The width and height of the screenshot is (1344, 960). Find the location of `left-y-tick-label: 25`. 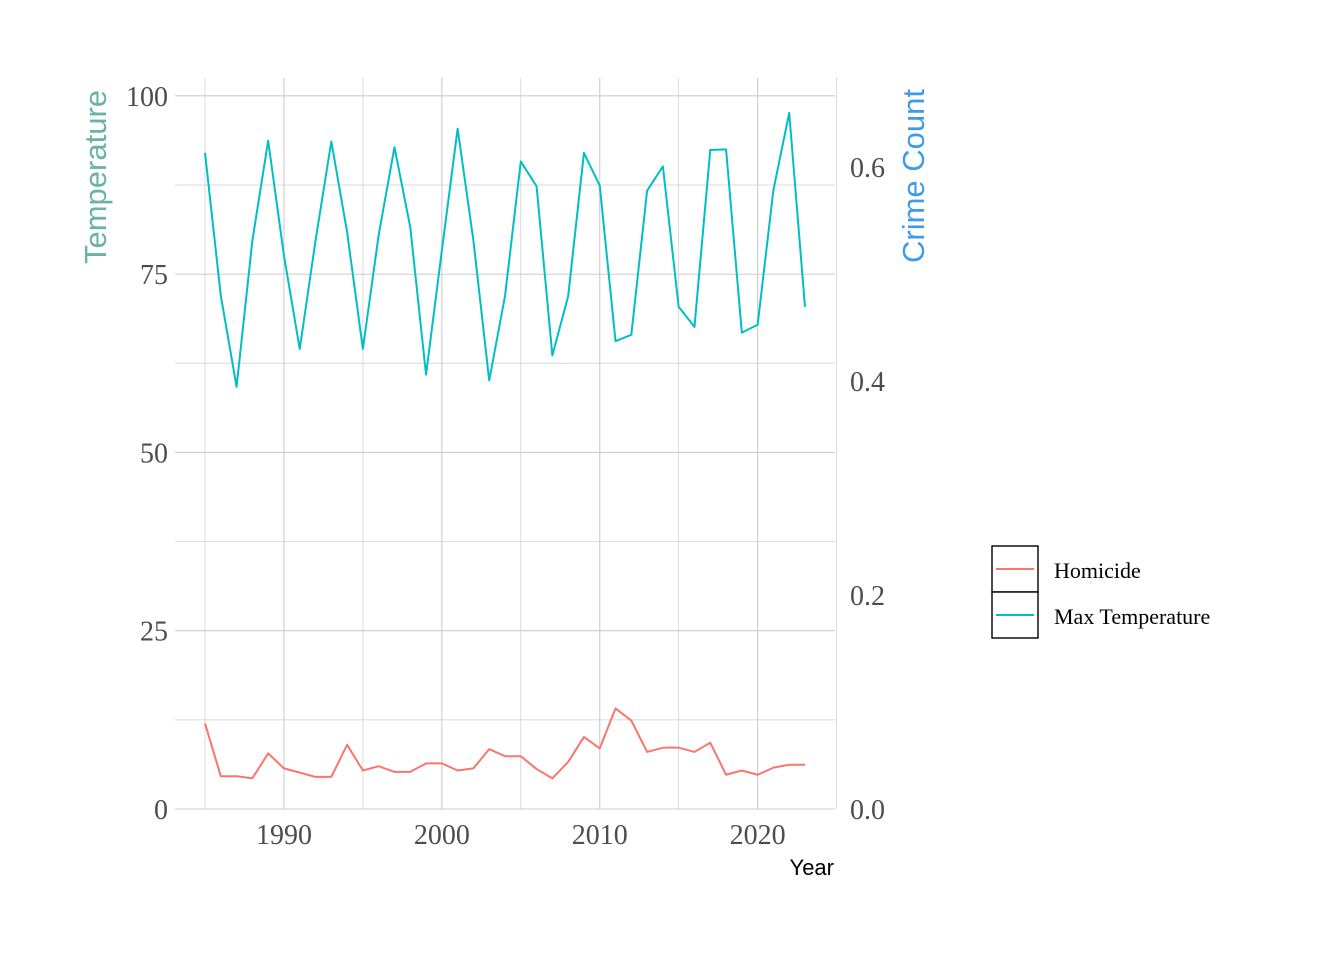

left-y-tick-label: 25 is located at coordinates (154, 632).